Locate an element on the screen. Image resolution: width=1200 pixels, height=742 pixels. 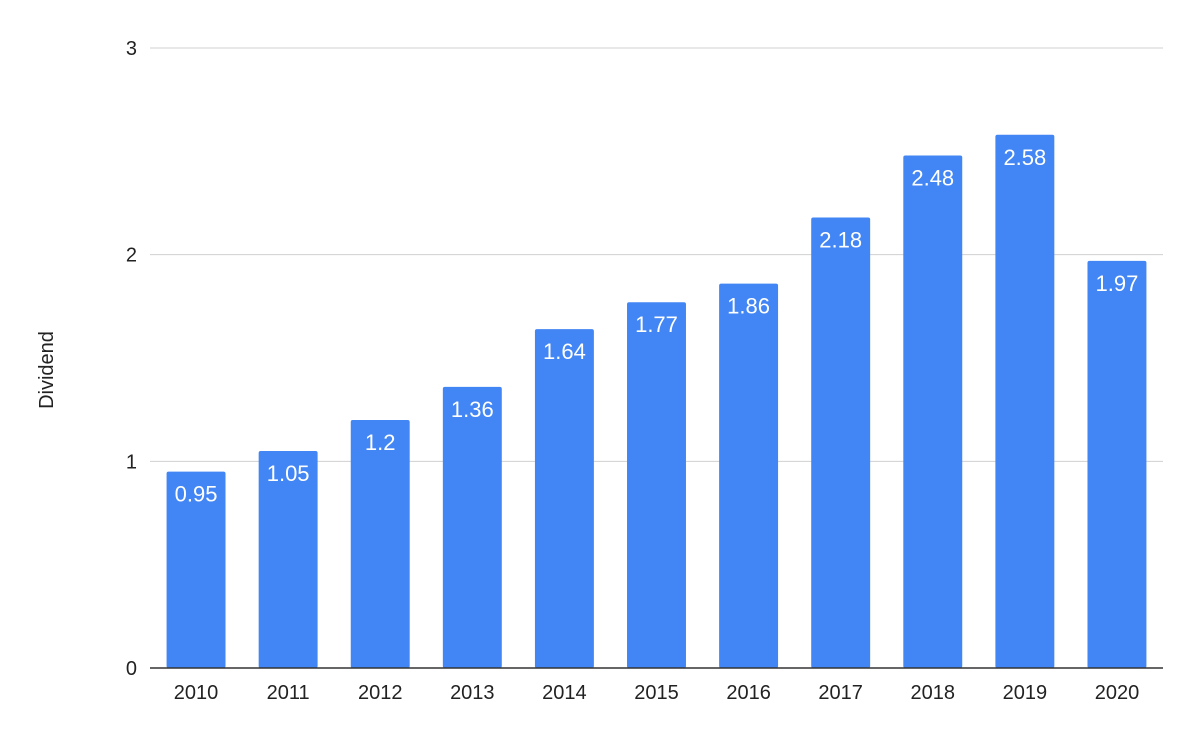
x-tick-label: 2011 is located at coordinates (288, 693).